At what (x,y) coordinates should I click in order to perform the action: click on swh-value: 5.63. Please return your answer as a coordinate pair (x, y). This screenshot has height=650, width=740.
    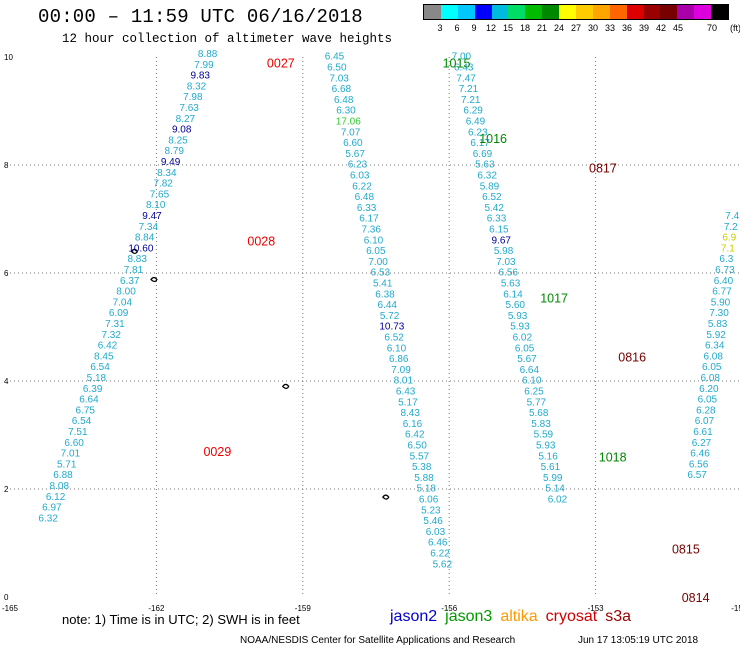
    Looking at the image, I should click on (485, 165).